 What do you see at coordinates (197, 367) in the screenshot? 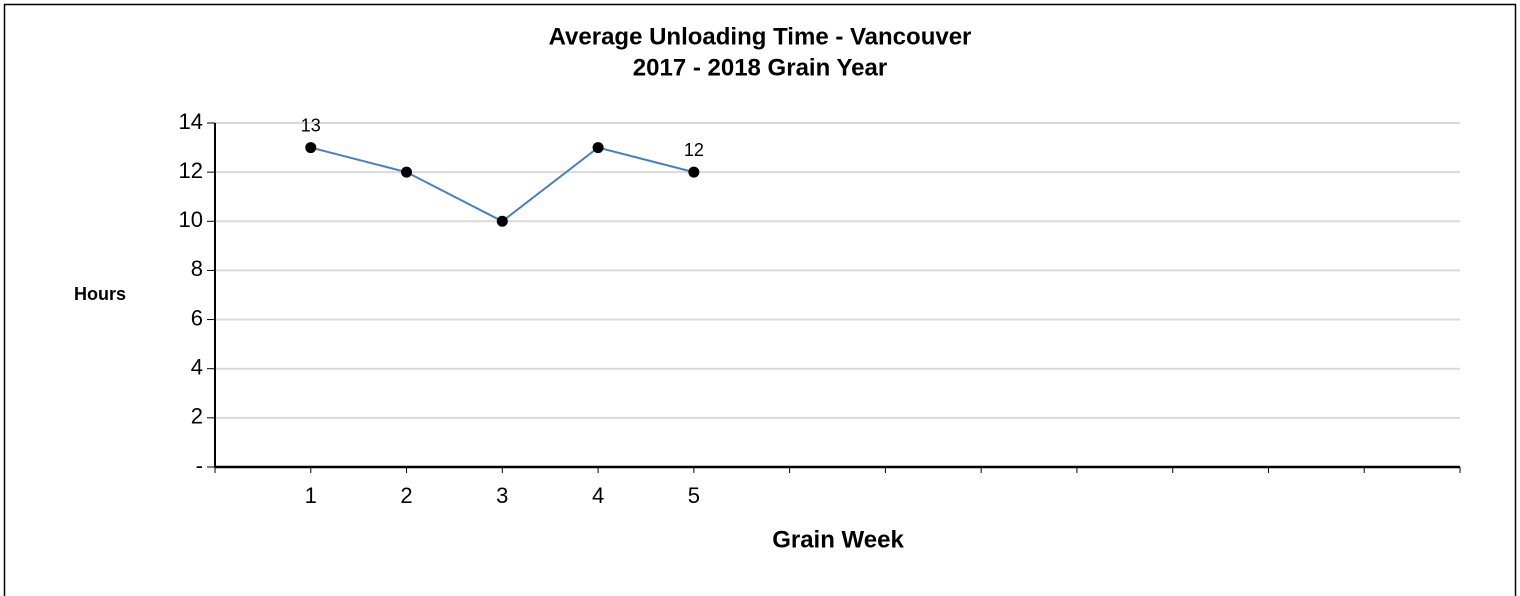
I see `y-tick-label: 4` at bounding box center [197, 367].